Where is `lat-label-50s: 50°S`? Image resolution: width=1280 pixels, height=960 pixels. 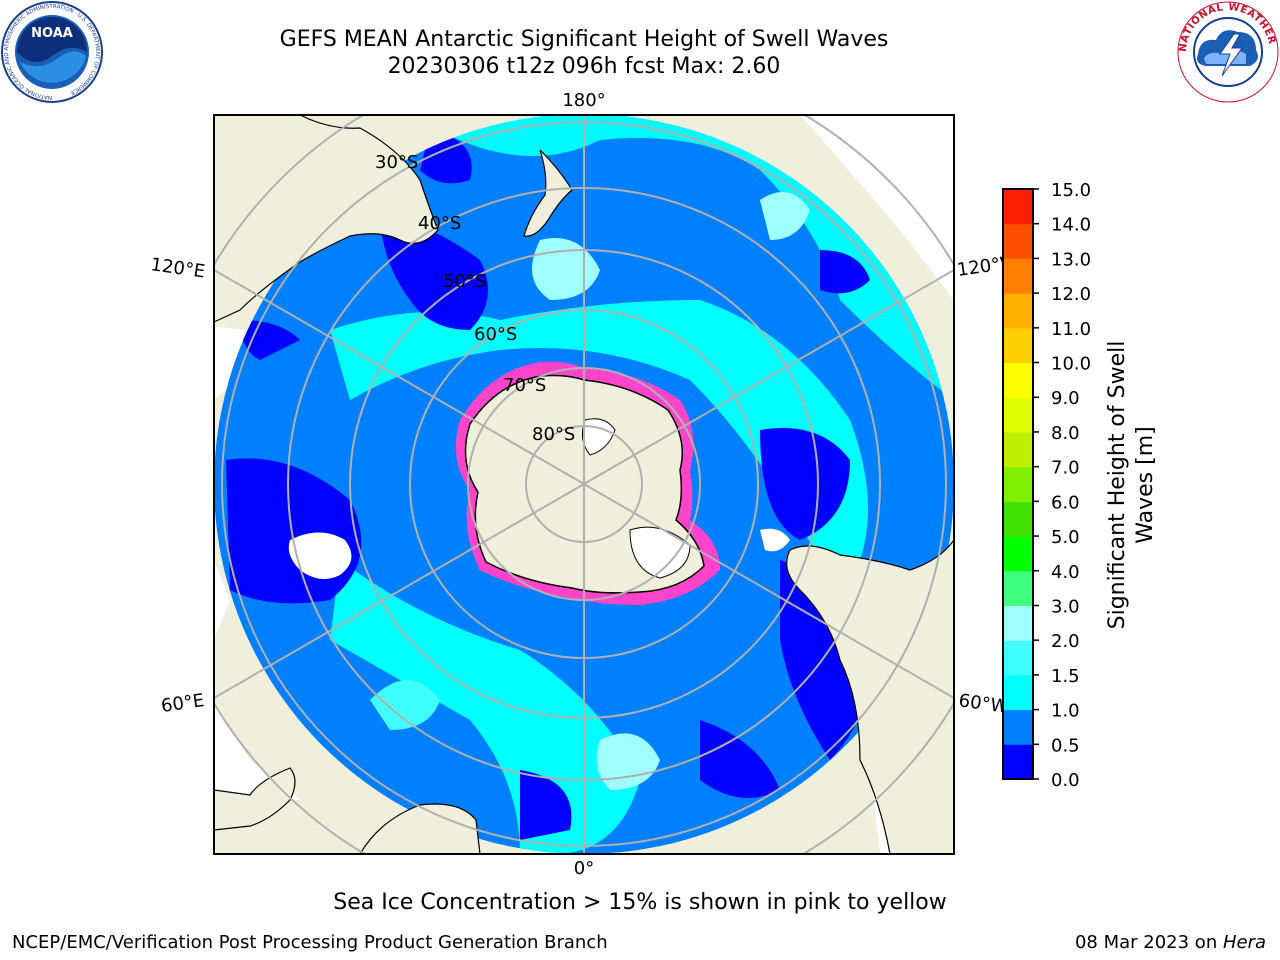 lat-label-50s: 50°S is located at coordinates (464, 281).